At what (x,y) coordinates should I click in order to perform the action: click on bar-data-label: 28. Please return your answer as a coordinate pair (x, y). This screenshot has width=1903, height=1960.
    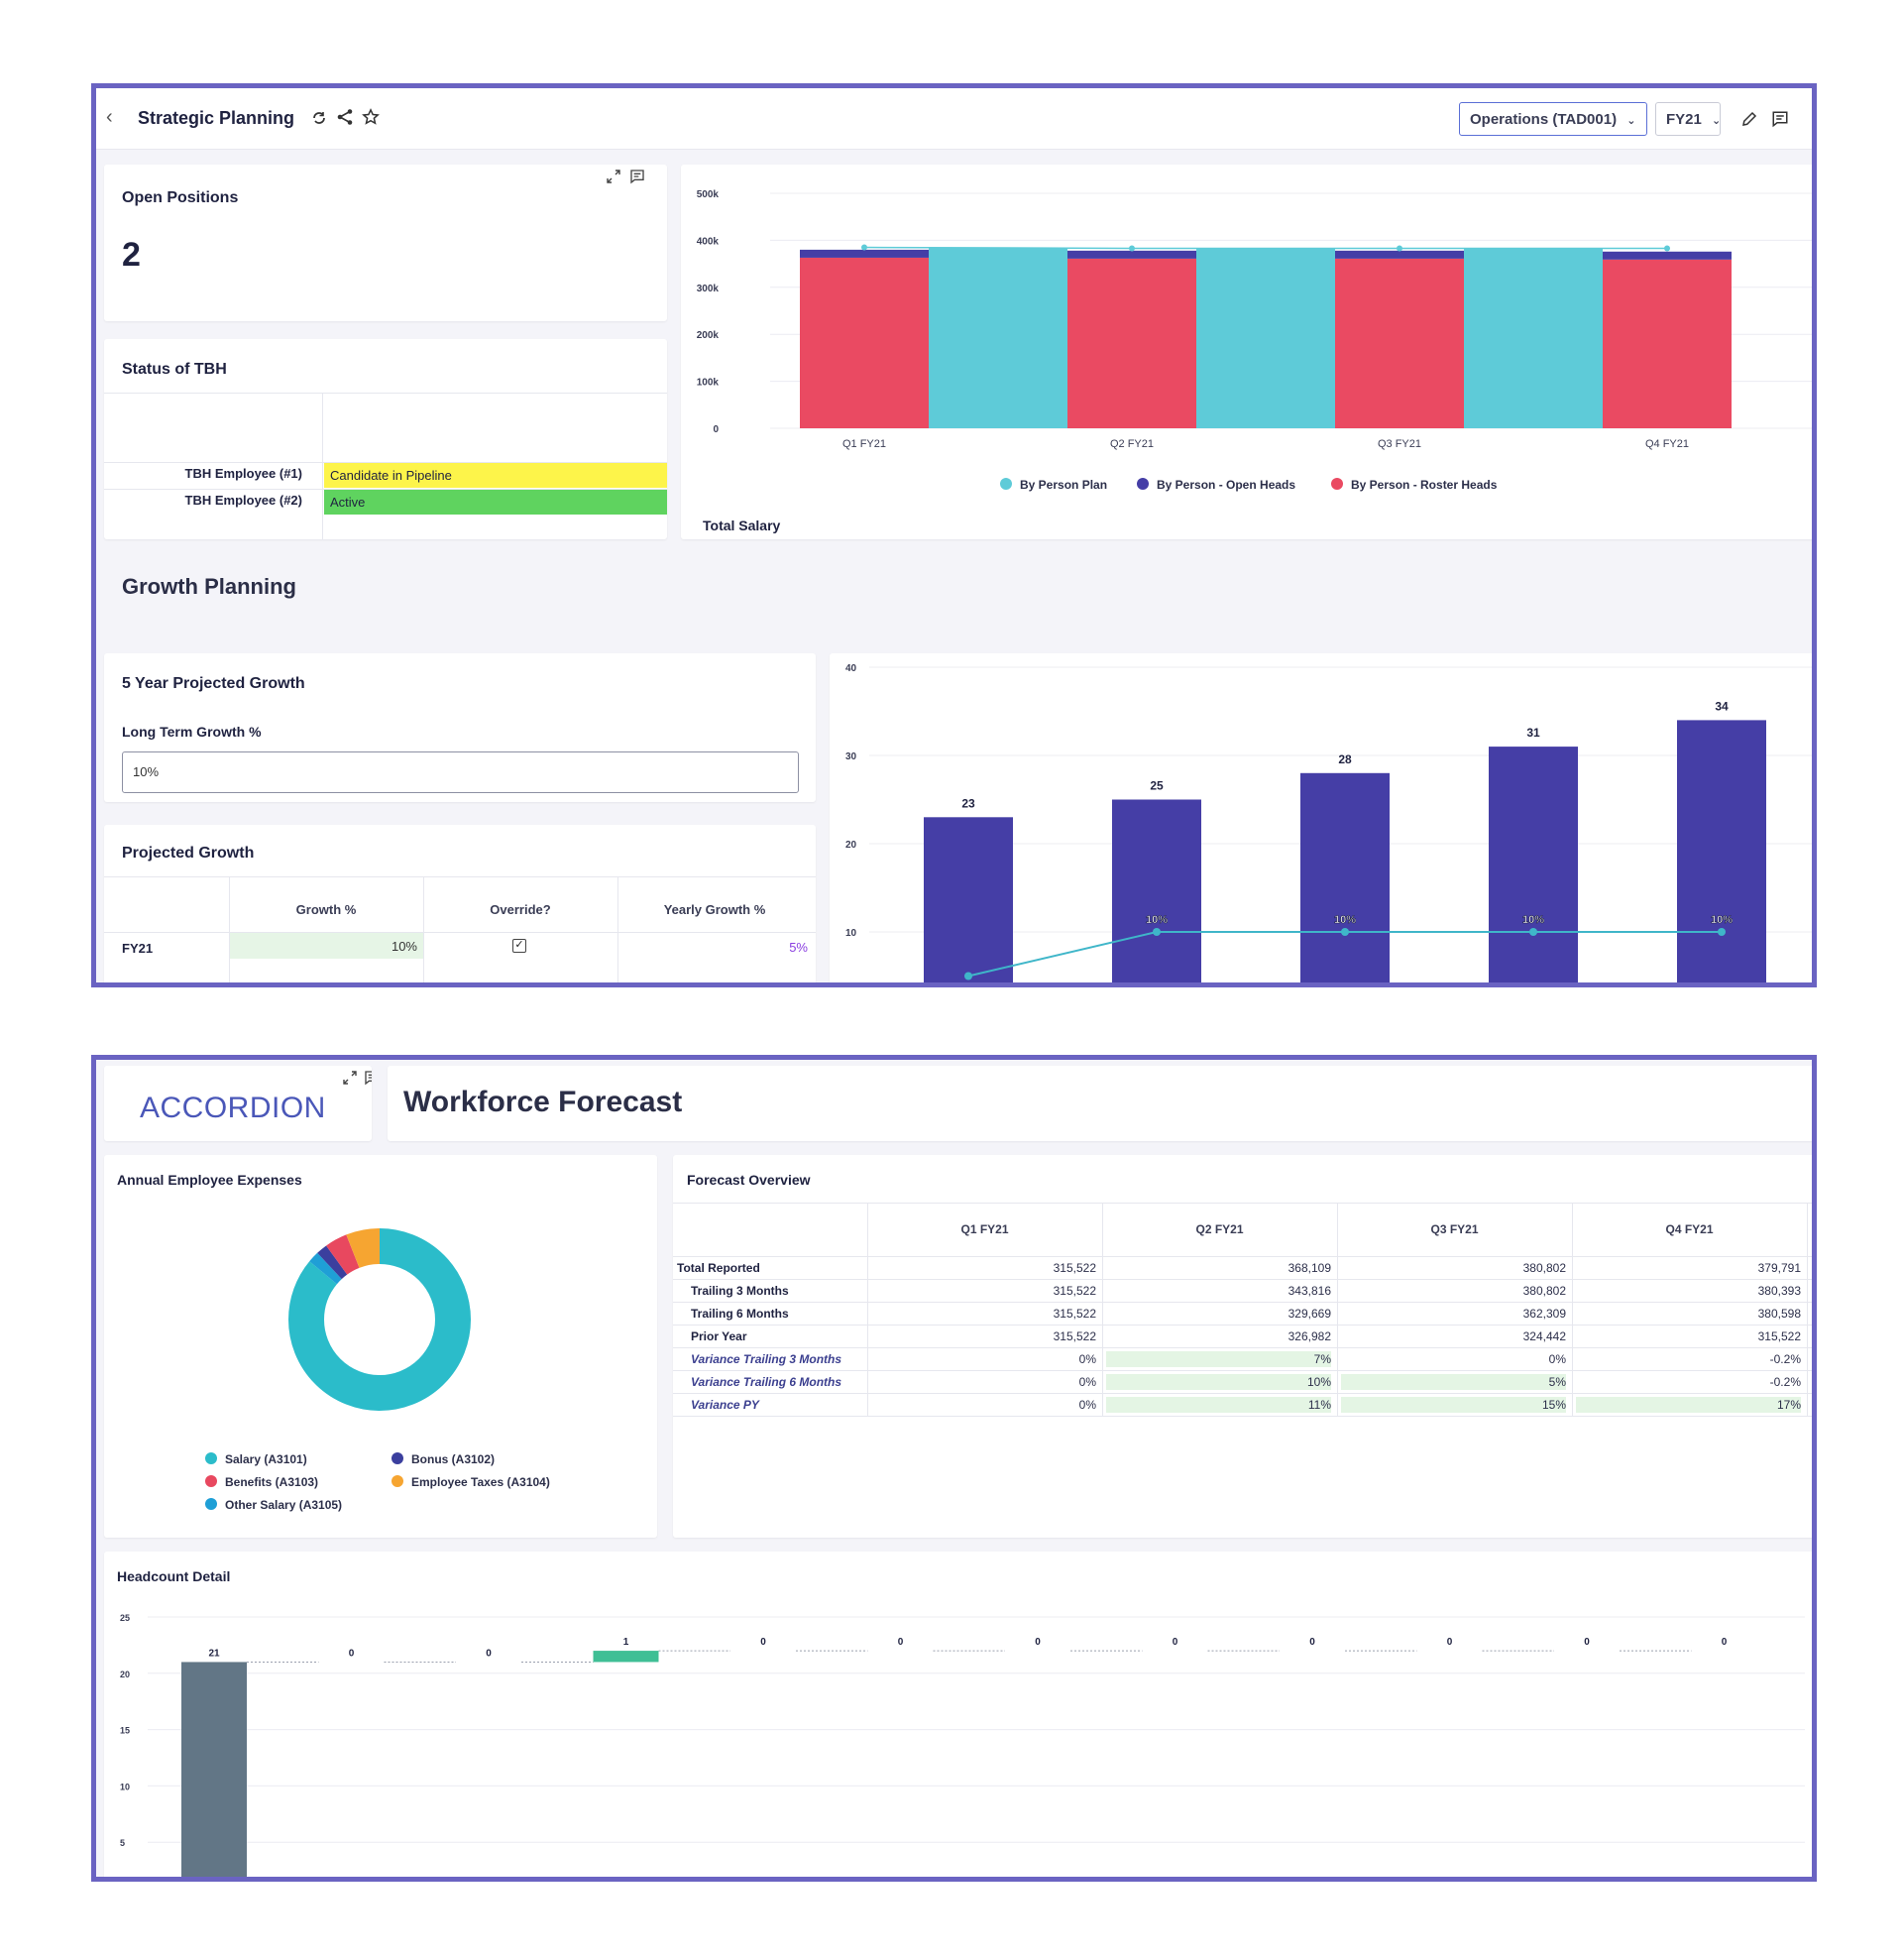
    Looking at the image, I should click on (1345, 759).